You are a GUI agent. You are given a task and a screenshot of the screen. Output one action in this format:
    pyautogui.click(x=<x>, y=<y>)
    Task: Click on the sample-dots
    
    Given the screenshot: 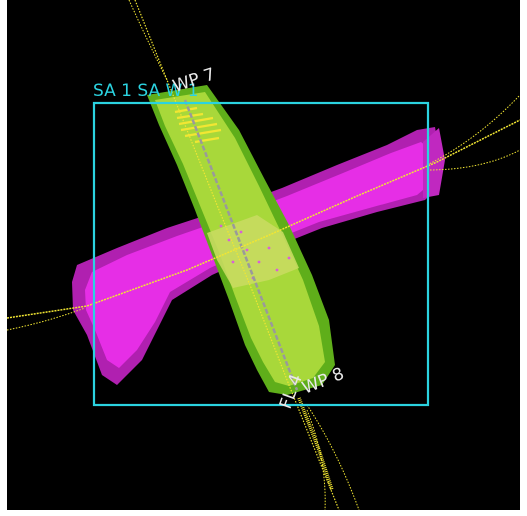 What is the action you would take?
    pyautogui.click(x=255, y=252)
    